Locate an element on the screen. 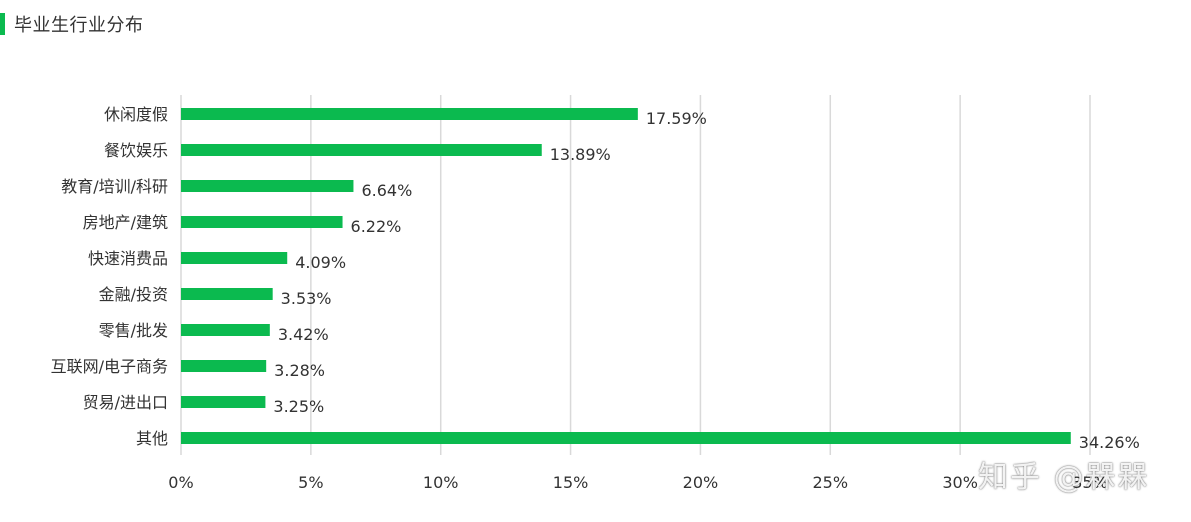 The width and height of the screenshot is (1191, 522). data-label: 3.53% is located at coordinates (306, 298).